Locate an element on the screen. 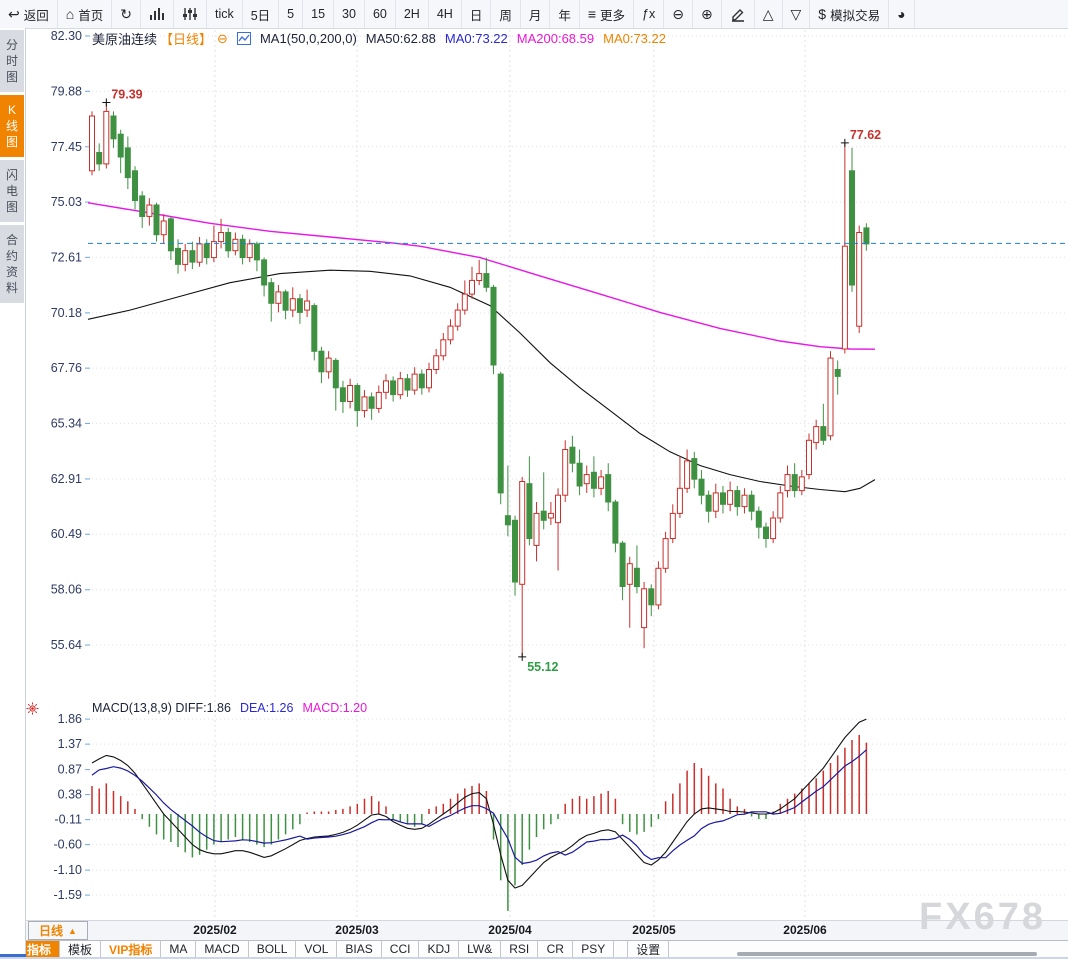  tab-psy: PSY is located at coordinates (594, 949).